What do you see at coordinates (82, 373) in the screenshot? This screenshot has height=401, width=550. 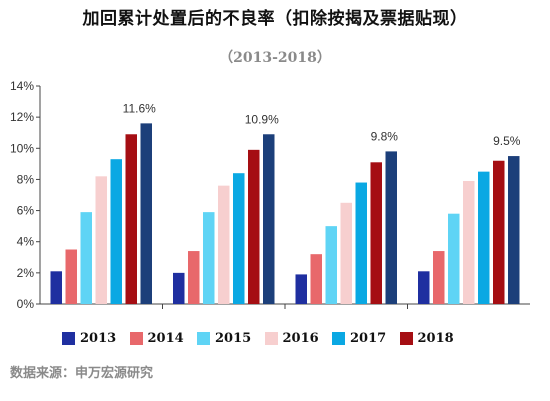 I see `source-note: 数据来源：申万宏源研究` at bounding box center [82, 373].